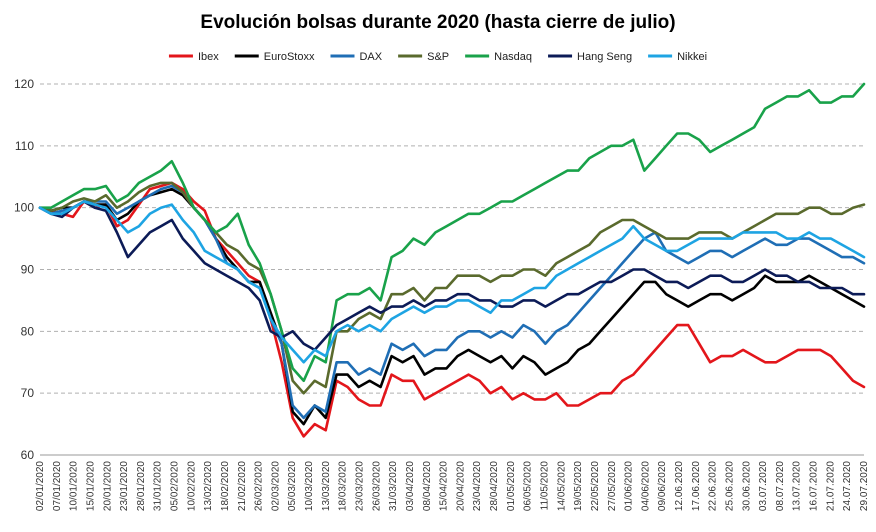 Image resolution: width=876 pixels, height=532 pixels. What do you see at coordinates (343, 486) in the screenshot?
I see `x-tick-label: 18/03/2020` at bounding box center [343, 486].